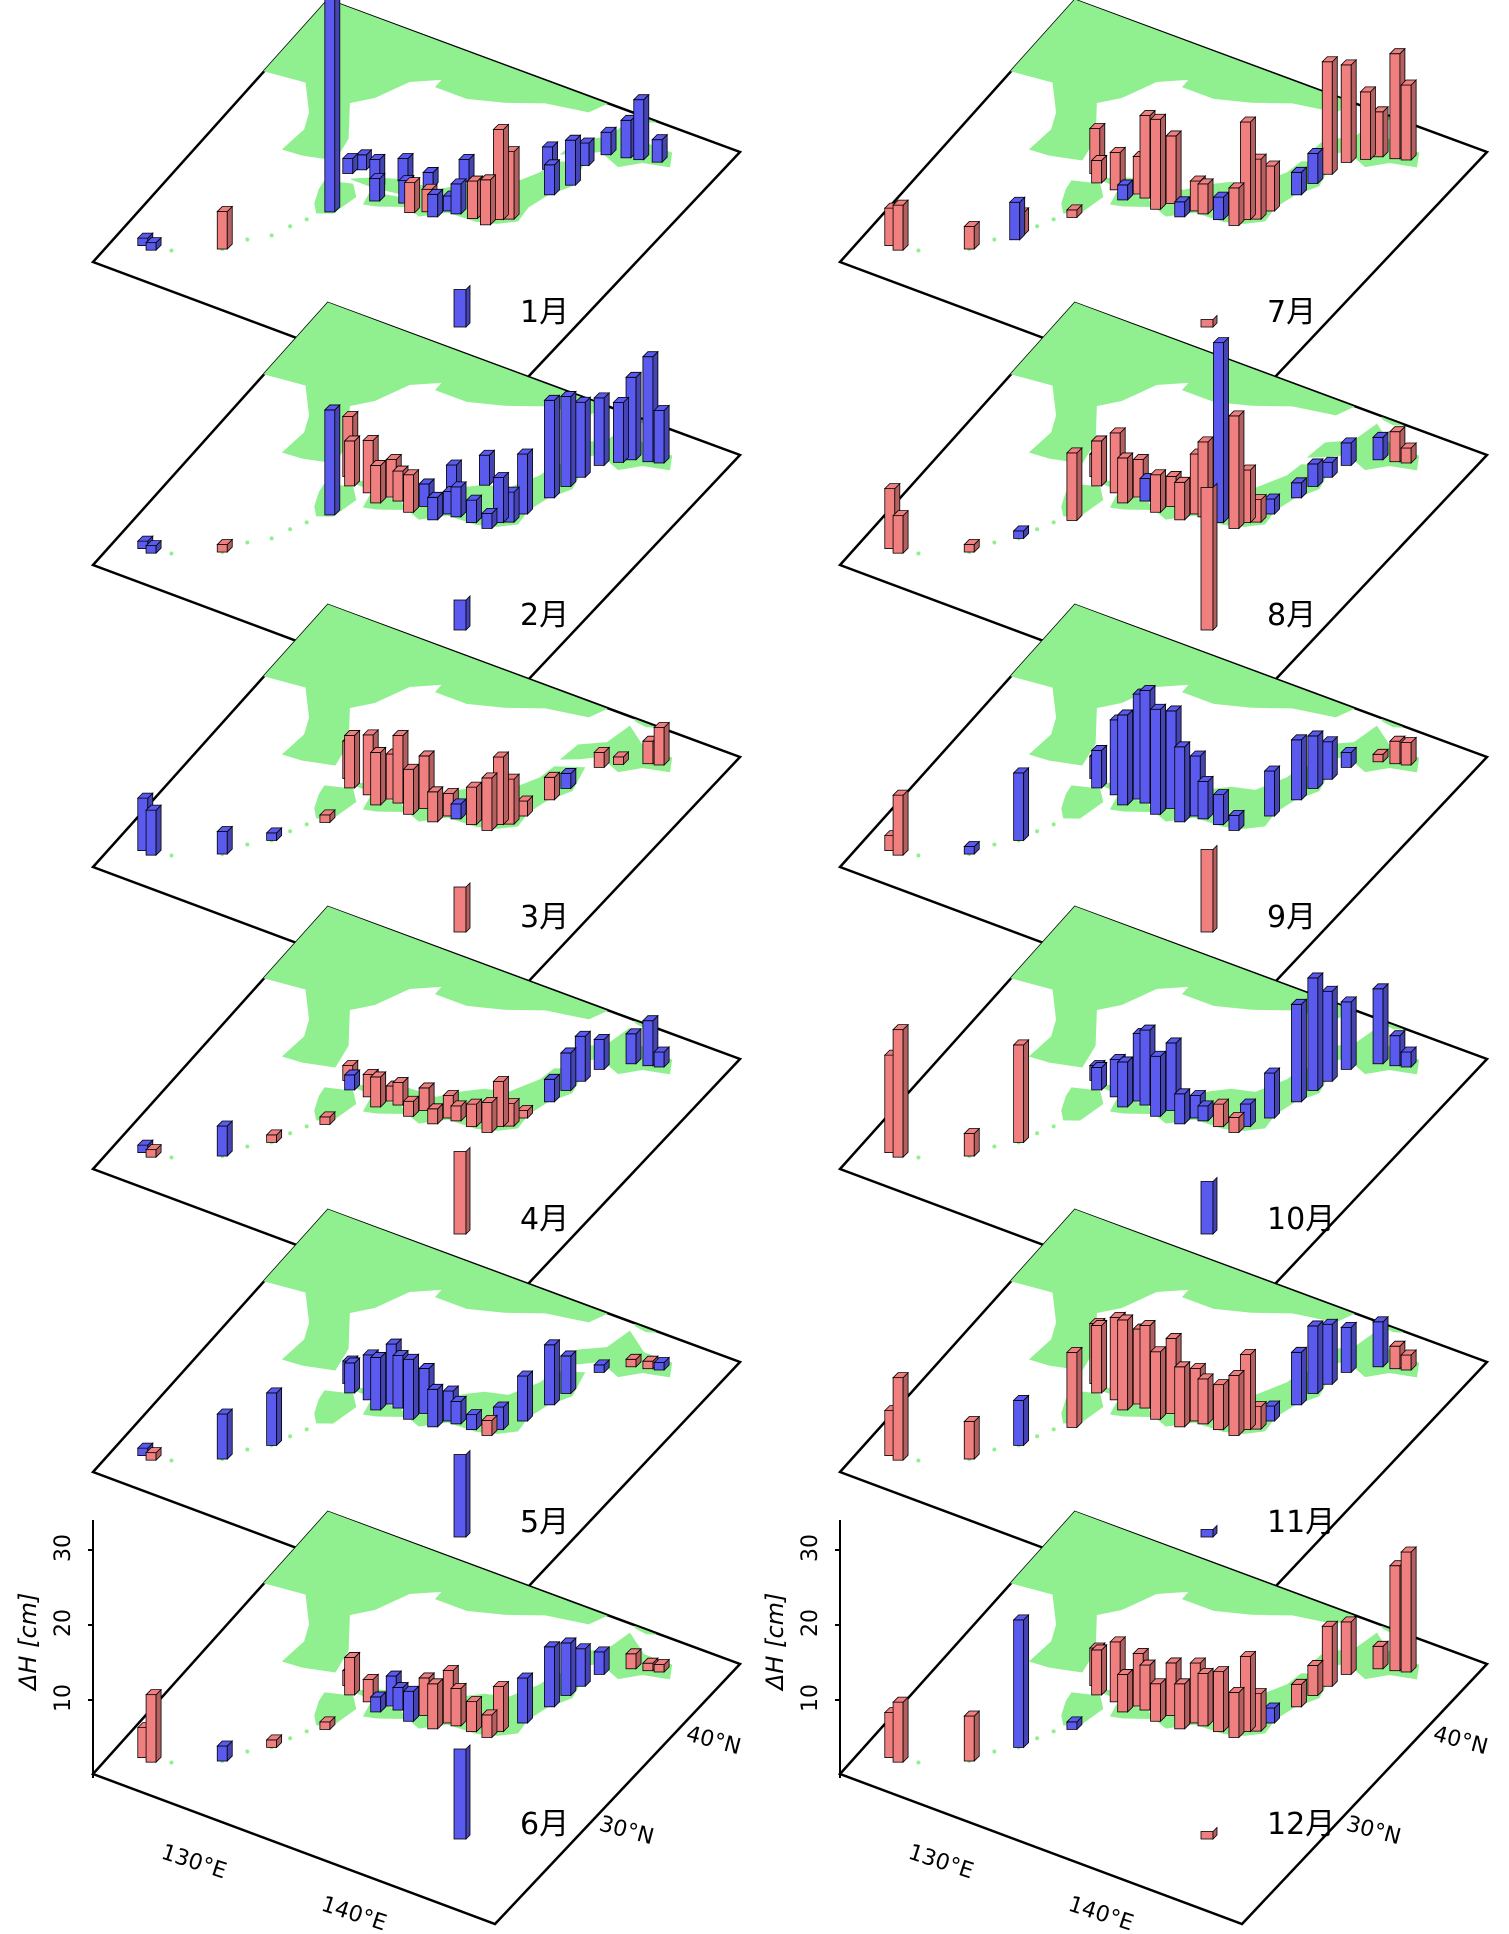  Describe the element at coordinates (63, 1548) in the screenshot. I see `z-tick-30-left: 30` at that location.